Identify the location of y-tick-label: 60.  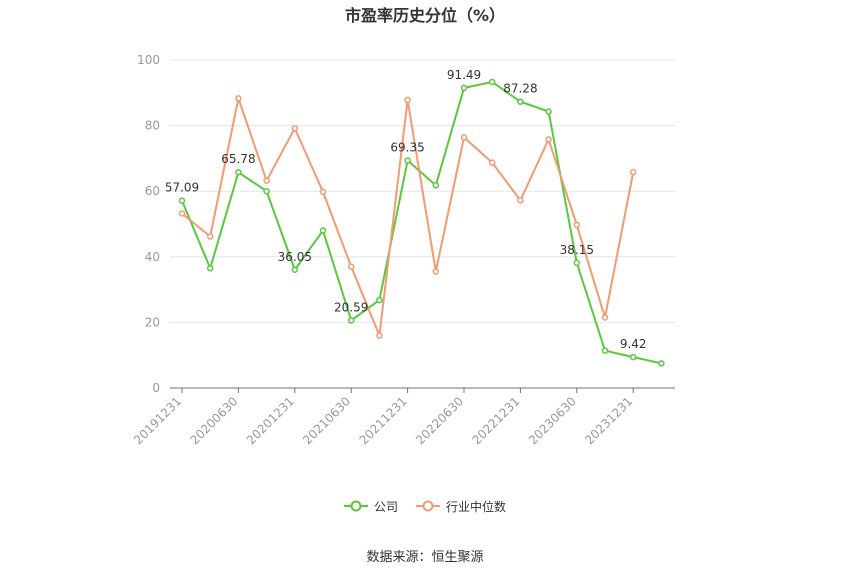
(152, 191).